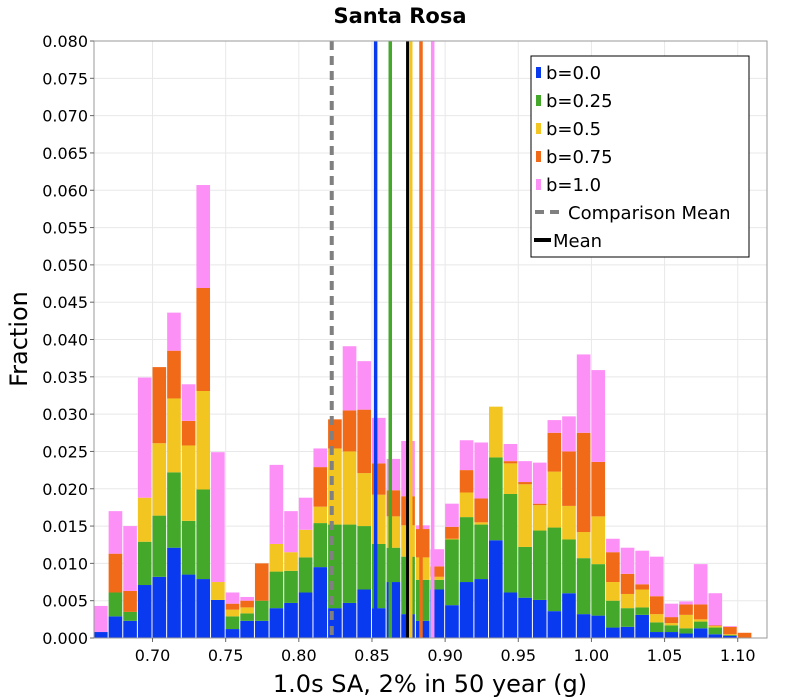  What do you see at coordinates (573, 73) in the screenshot?
I see `legend-label: b=0.0` at bounding box center [573, 73].